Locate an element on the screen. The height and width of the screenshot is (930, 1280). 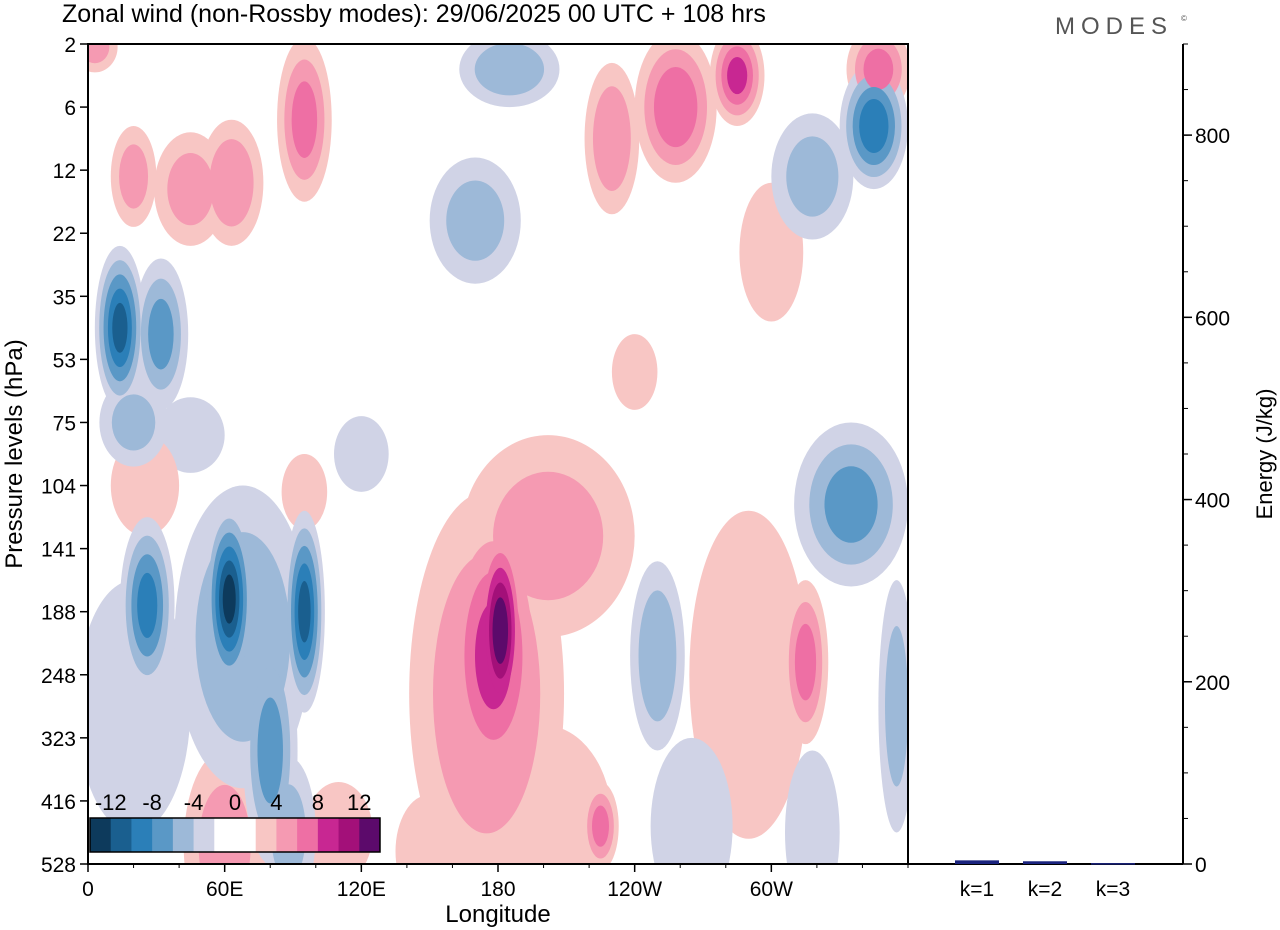
y-tick-label: 104 is located at coordinates (58, 487).